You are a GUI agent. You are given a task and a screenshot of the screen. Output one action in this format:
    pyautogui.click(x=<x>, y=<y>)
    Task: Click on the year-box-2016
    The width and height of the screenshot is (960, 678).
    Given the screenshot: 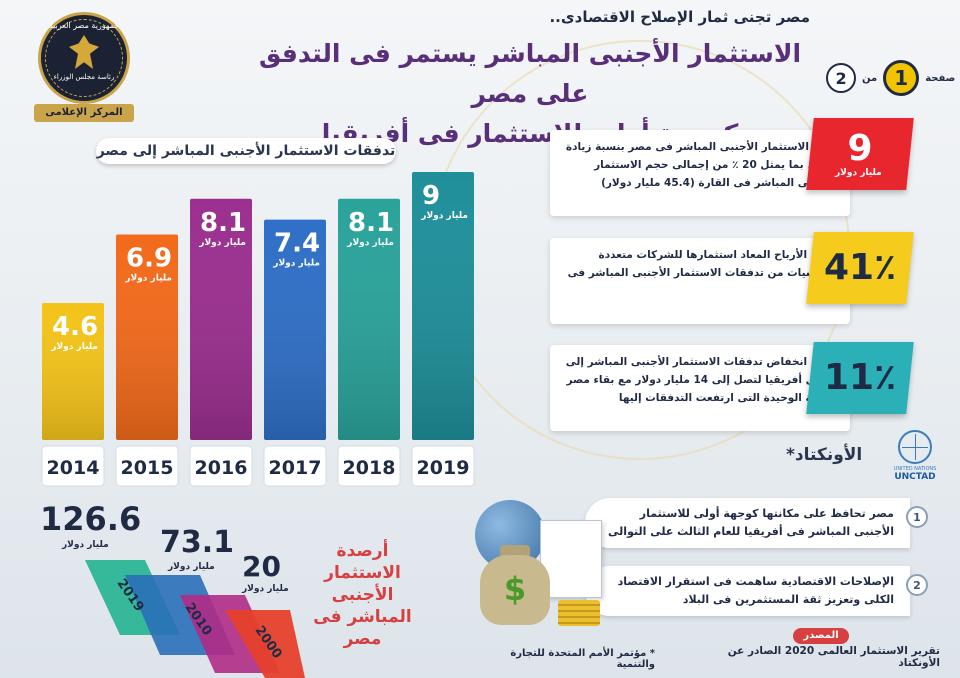 What is the action you would take?
    pyautogui.click(x=221, y=466)
    